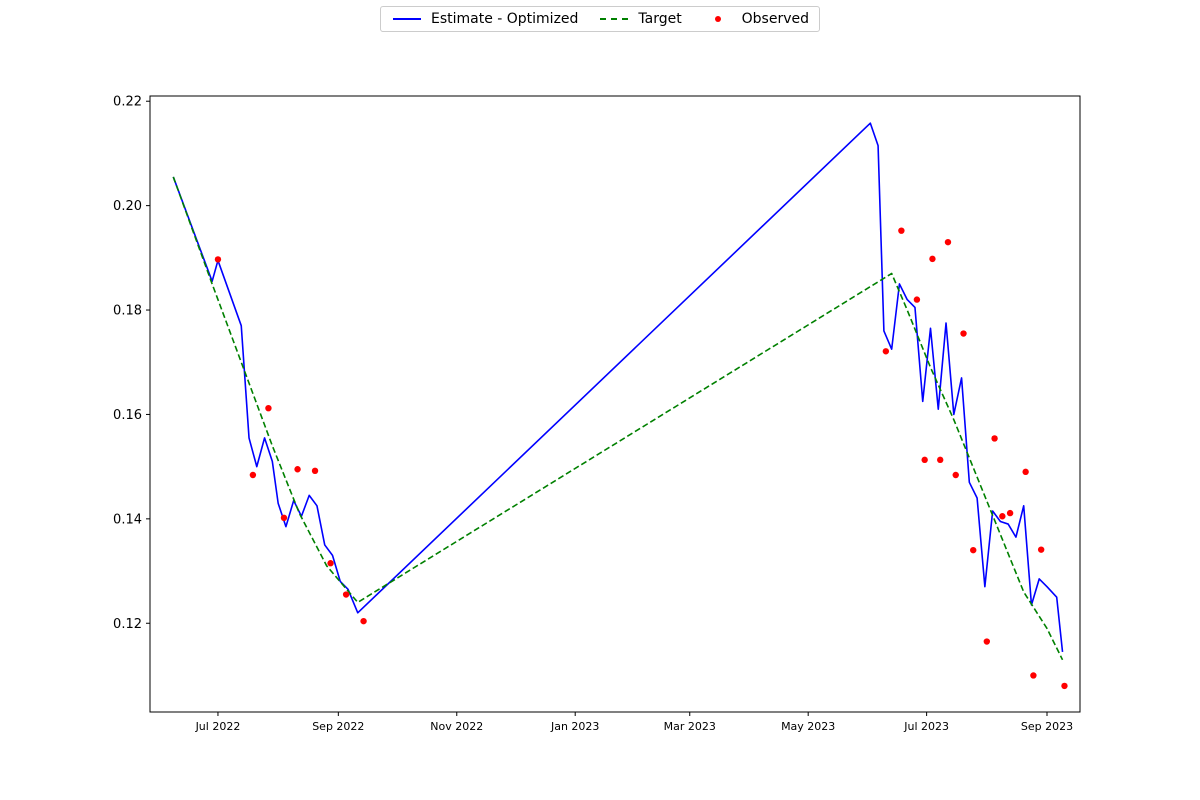 This screenshot has height=800, width=1200. What do you see at coordinates (407, 19) in the screenshot?
I see `legend-swatch-solid-line` at bounding box center [407, 19].